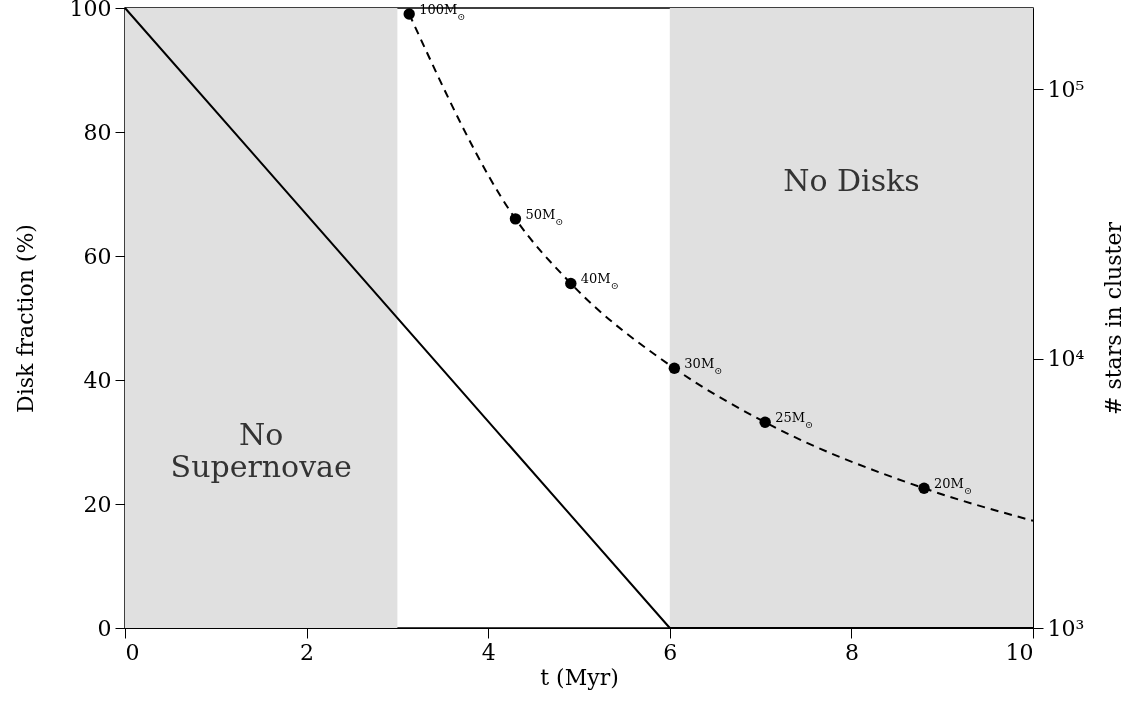 Image resolution: width=1131 pixels, height=717 pixels. Describe the element at coordinates (97, 504) in the screenshot. I see `y-tick-label: 20` at that location.